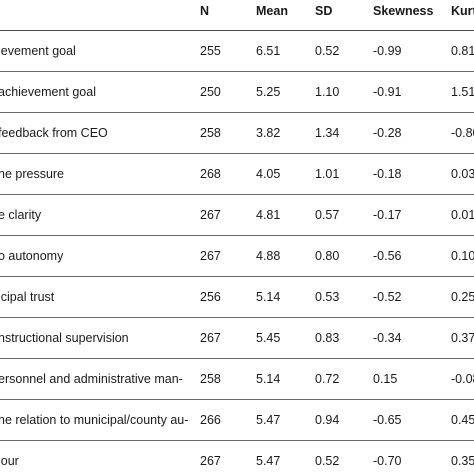 The width and height of the screenshot is (474, 474). Describe the element at coordinates (327, 215) in the screenshot. I see `row-sd: 0.57` at that location.